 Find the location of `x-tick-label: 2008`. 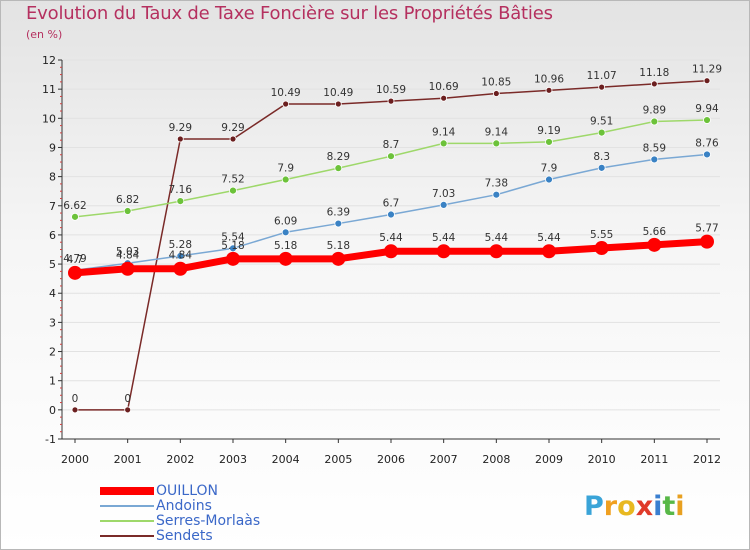

x-tick-label: 2008 is located at coordinates (496, 459).